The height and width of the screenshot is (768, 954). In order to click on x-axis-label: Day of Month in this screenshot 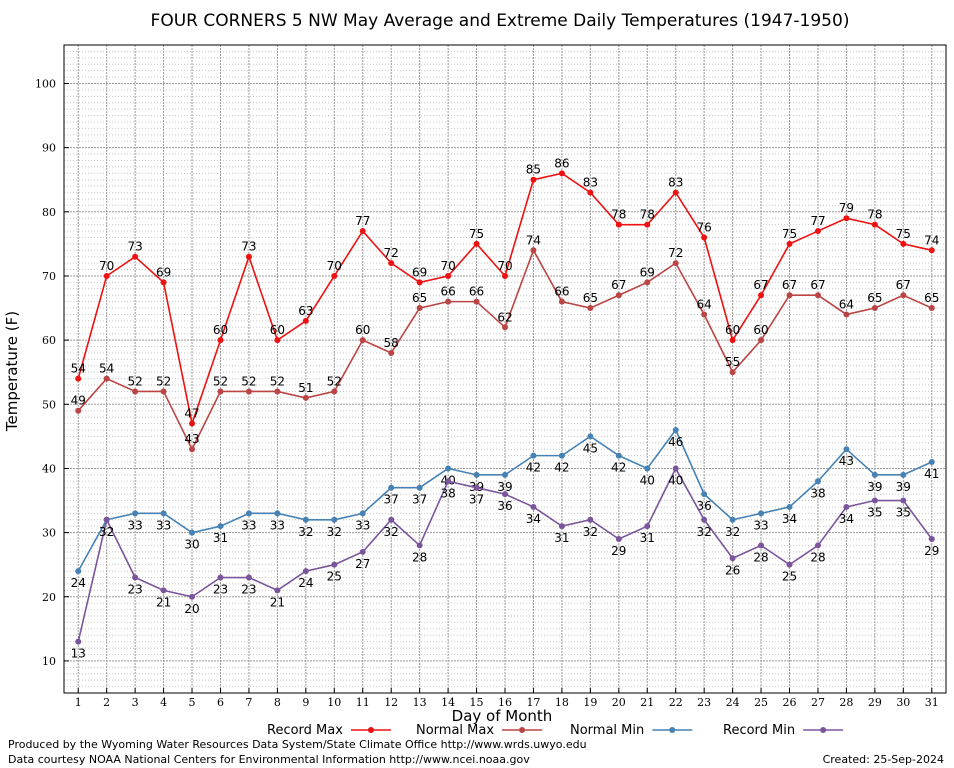, I will do `click(502, 716)`.